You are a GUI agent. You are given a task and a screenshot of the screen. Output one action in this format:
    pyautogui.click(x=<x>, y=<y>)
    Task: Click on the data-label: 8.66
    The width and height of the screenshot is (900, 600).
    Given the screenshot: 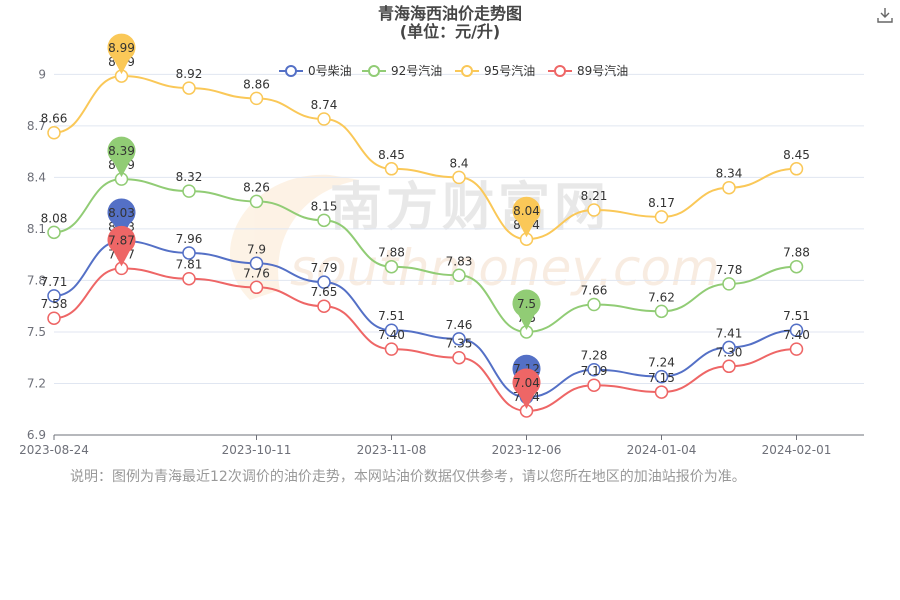 What is the action you would take?
    pyautogui.click(x=54, y=119)
    